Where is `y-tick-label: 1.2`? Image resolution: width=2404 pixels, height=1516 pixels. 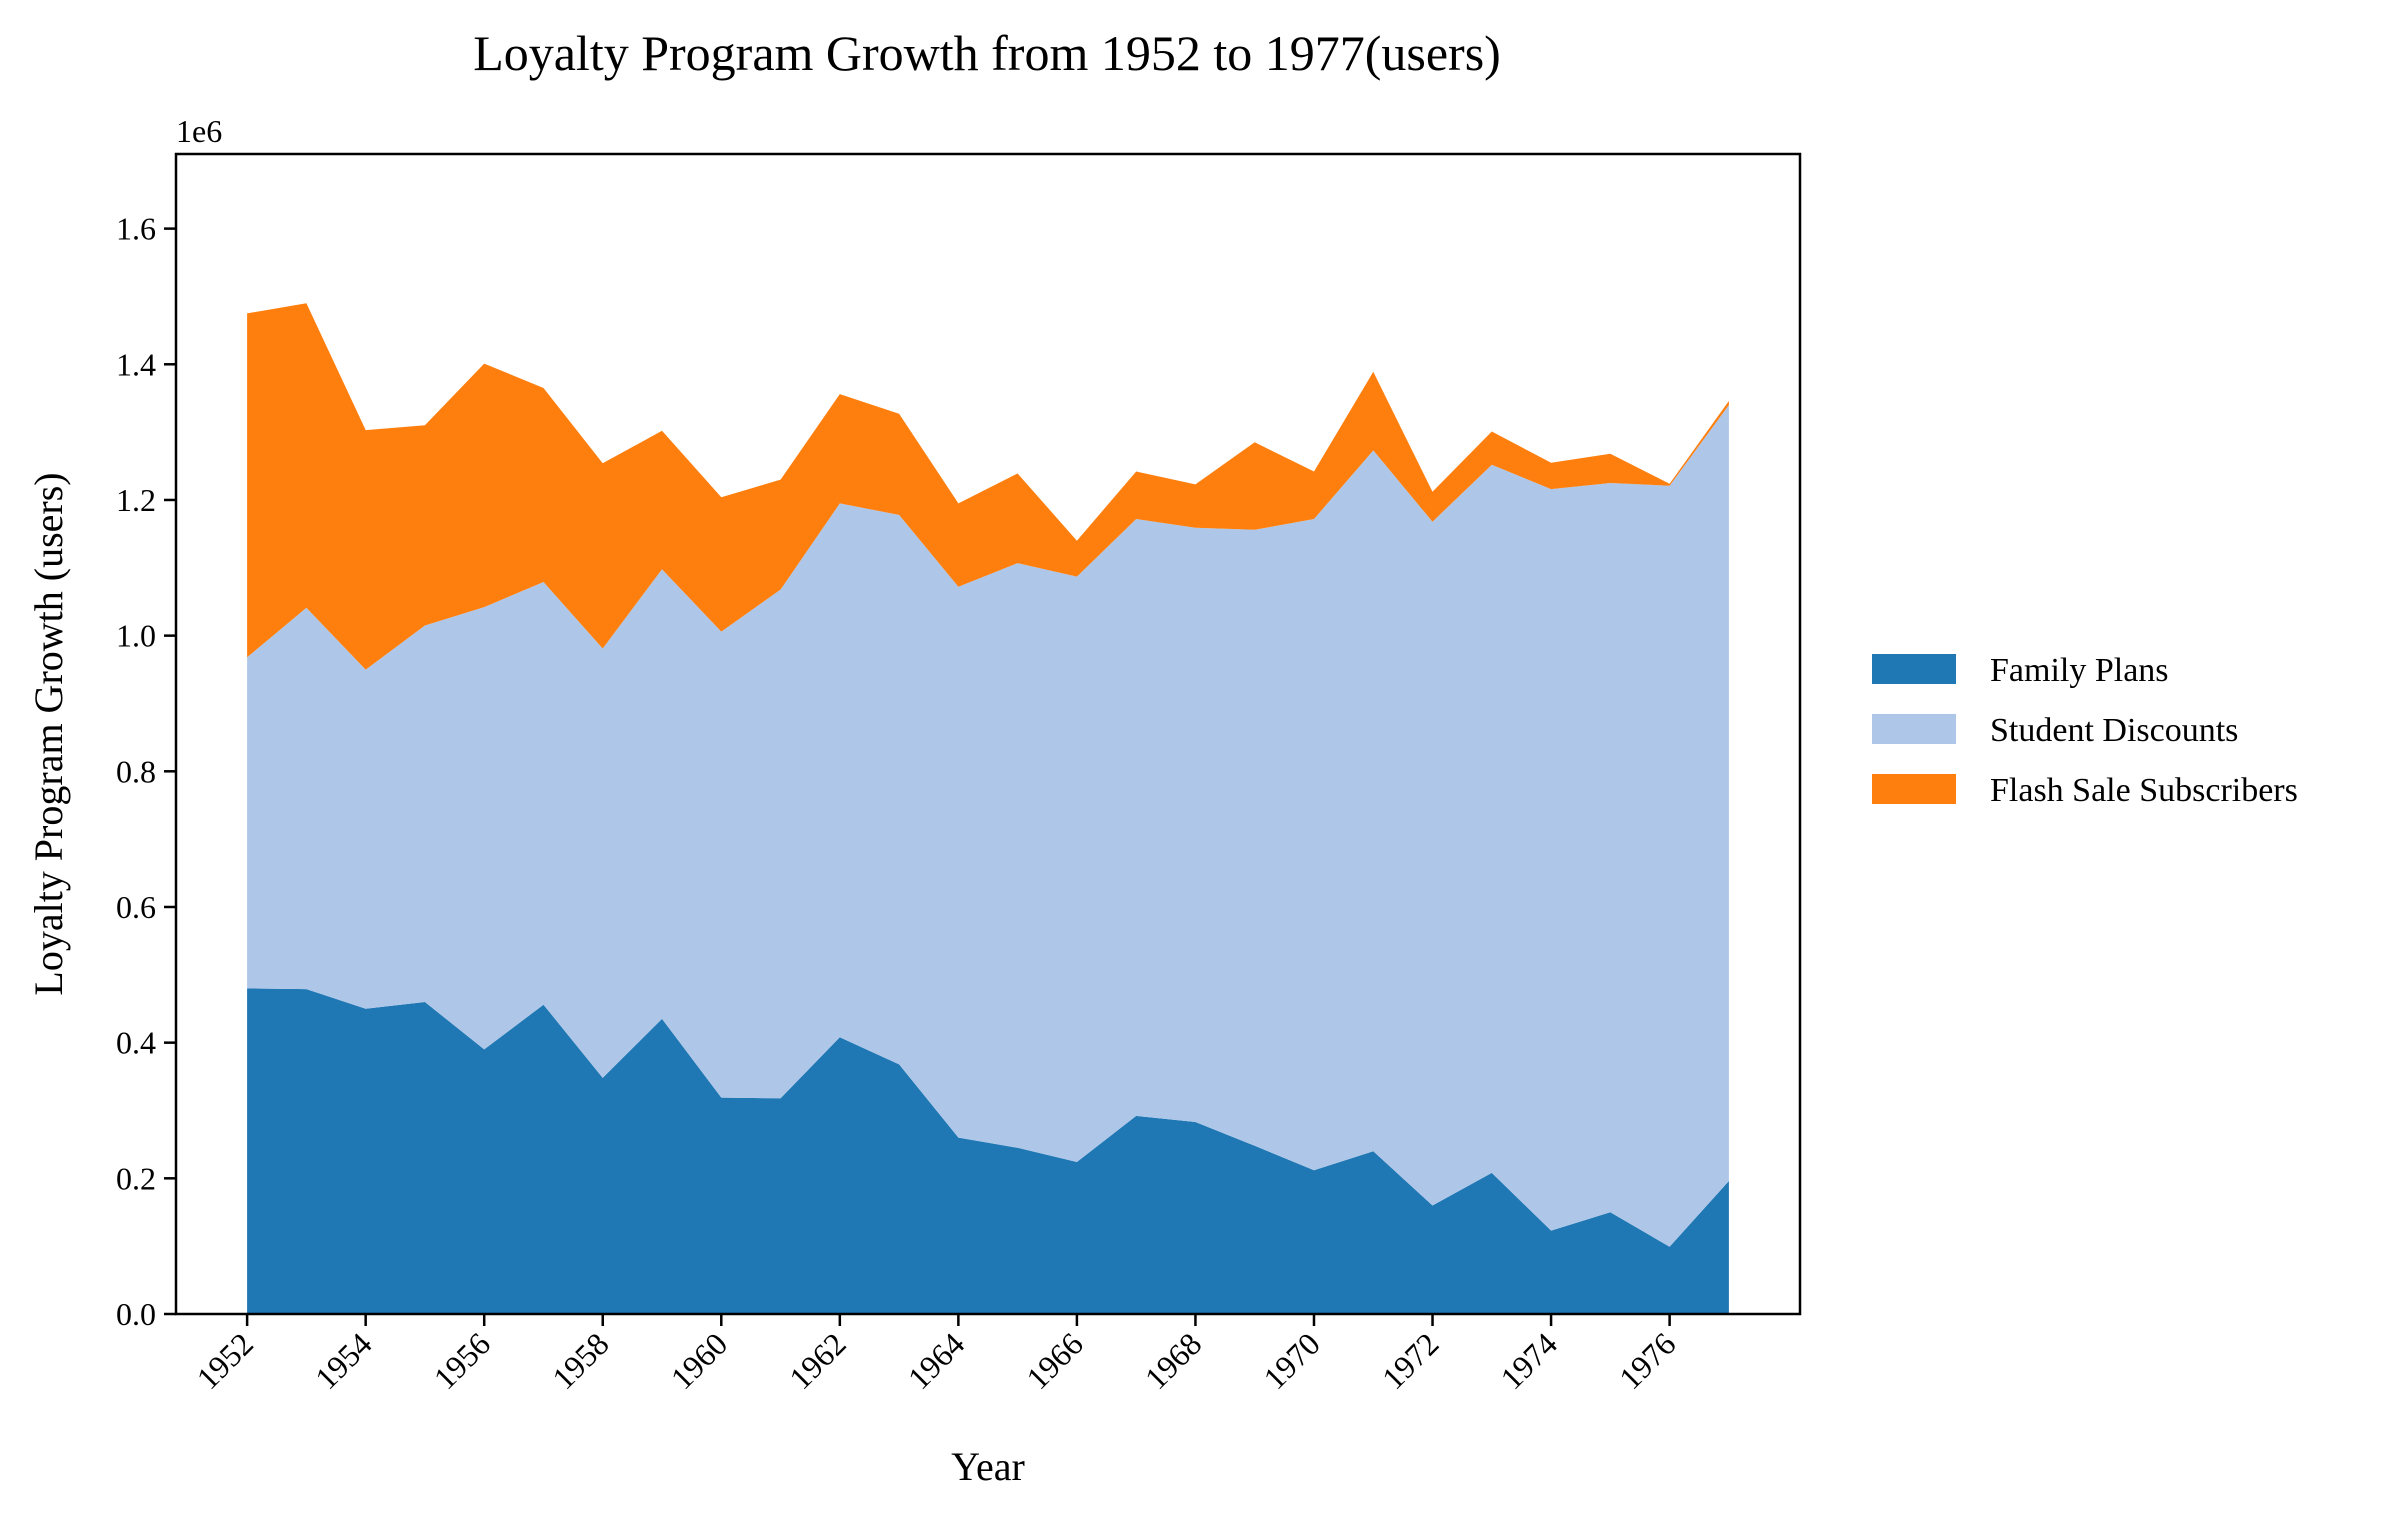
y-tick-label: 1.2 is located at coordinates (136, 500).